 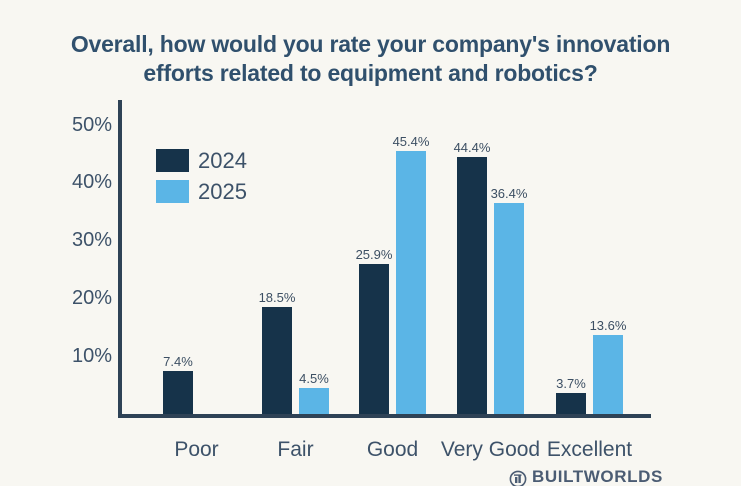 What do you see at coordinates (91, 240) in the screenshot?
I see `y-tick-30: 30%` at bounding box center [91, 240].